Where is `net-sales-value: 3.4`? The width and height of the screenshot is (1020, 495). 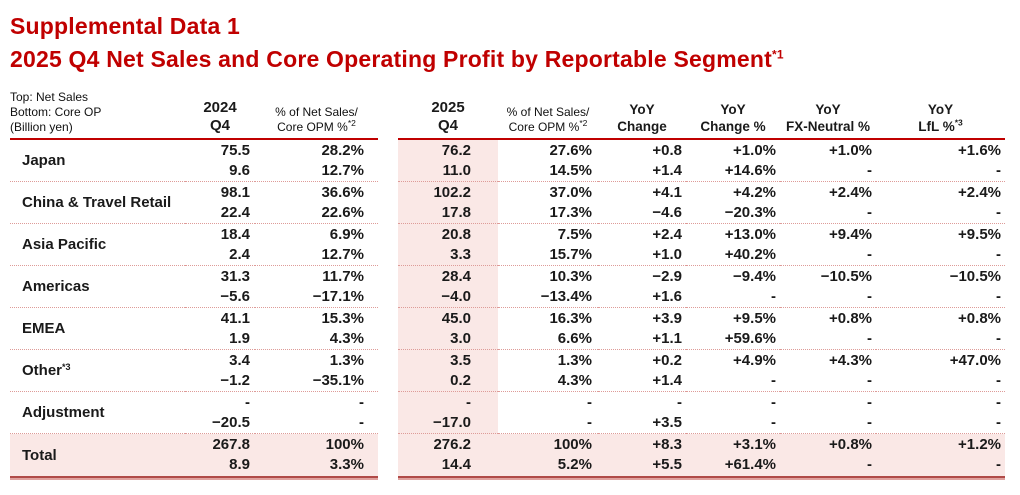
net-sales-value: 3.4 is located at coordinates (239, 360).